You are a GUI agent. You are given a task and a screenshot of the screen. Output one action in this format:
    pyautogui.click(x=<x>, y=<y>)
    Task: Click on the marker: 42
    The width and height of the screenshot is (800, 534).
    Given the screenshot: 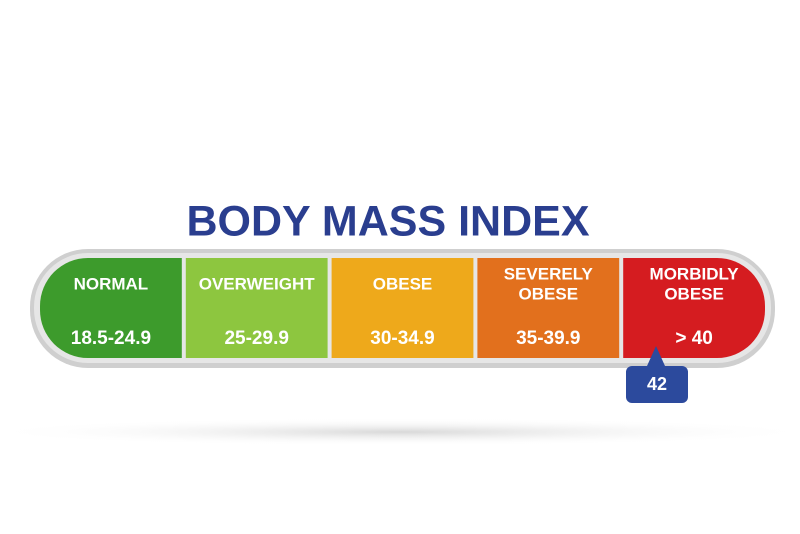 What is the action you would take?
    pyautogui.click(x=657, y=374)
    